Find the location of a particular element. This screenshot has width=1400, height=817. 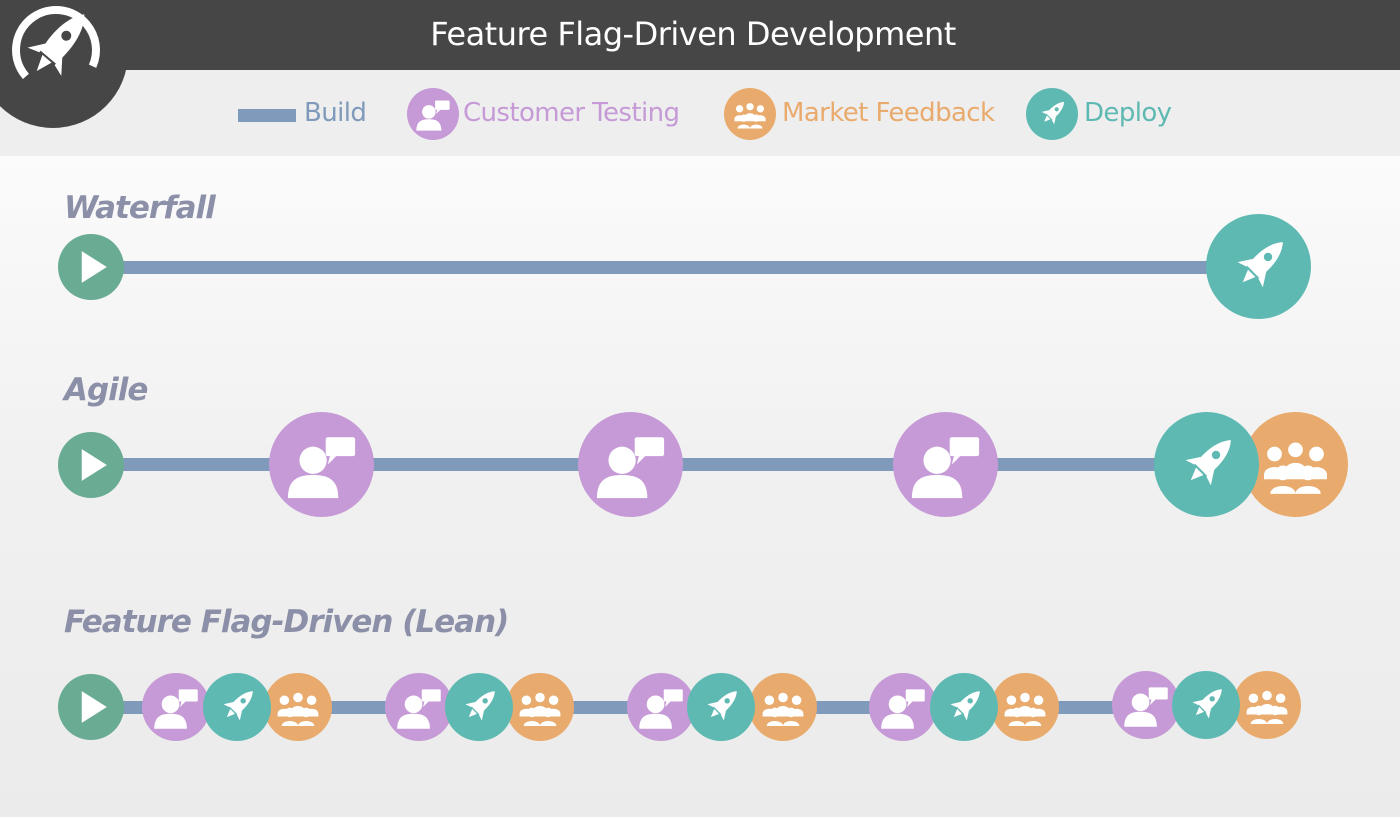

legend-band is located at coordinates (700, 113).